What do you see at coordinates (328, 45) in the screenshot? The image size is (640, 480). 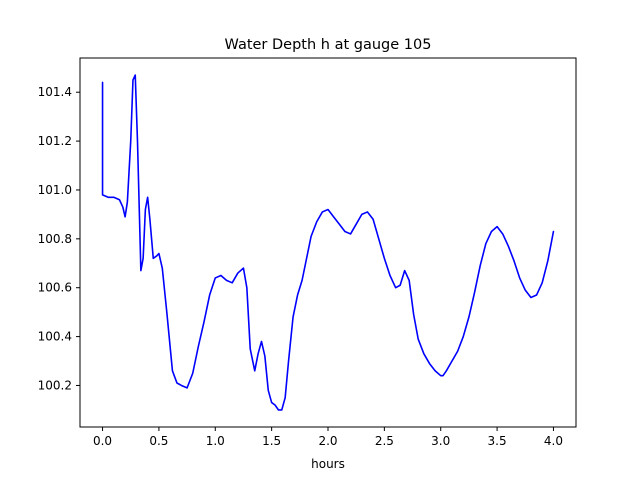 I see `chart-title: Water Depth h at gauge 105` at bounding box center [328, 45].